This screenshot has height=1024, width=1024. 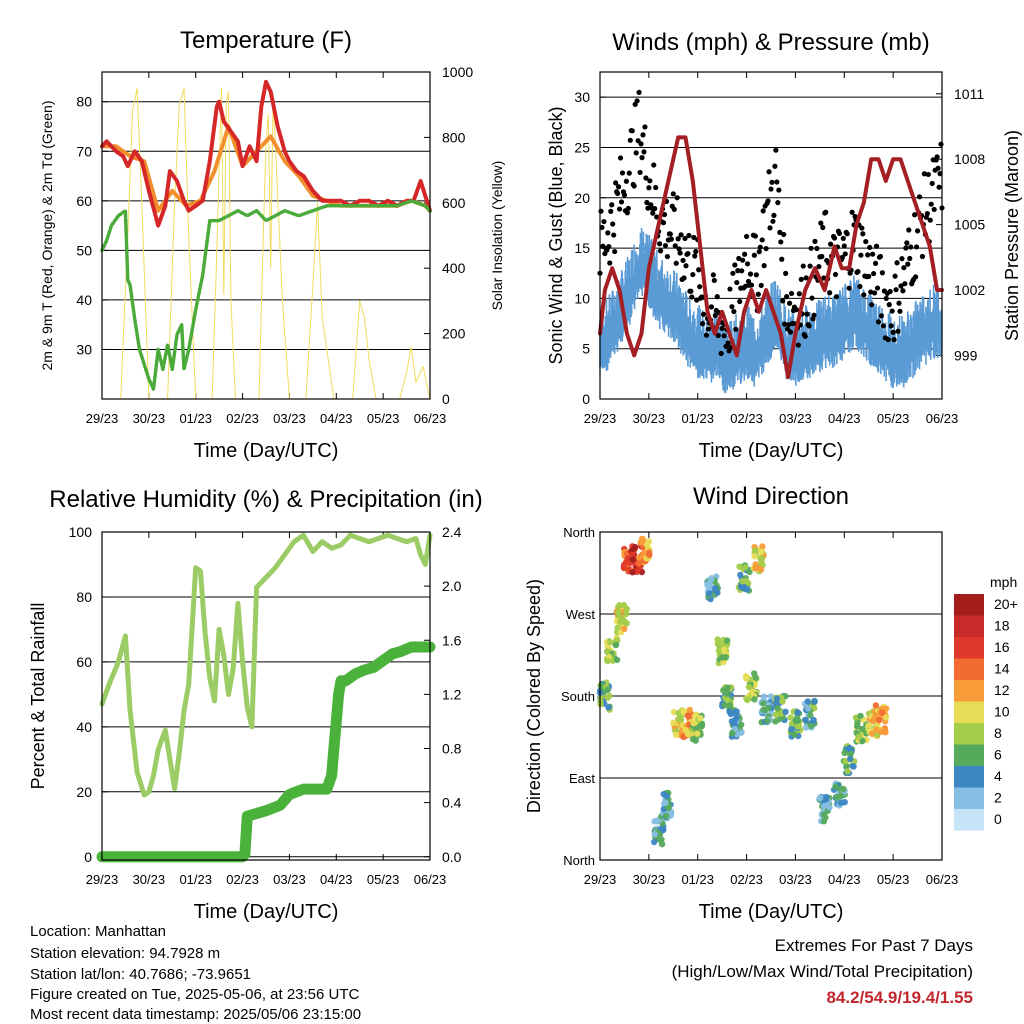 What do you see at coordinates (84, 201) in the screenshot?
I see `y-tick-label: 60` at bounding box center [84, 201].